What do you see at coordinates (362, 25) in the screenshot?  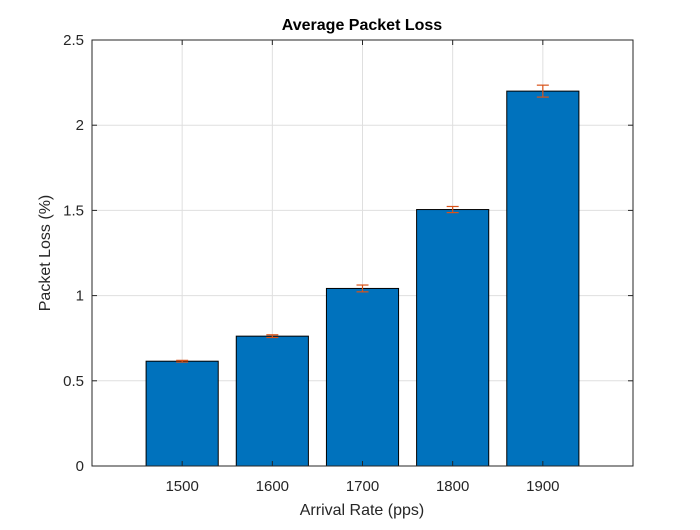 I see `chart-title: Average Packet Loss` at bounding box center [362, 25].